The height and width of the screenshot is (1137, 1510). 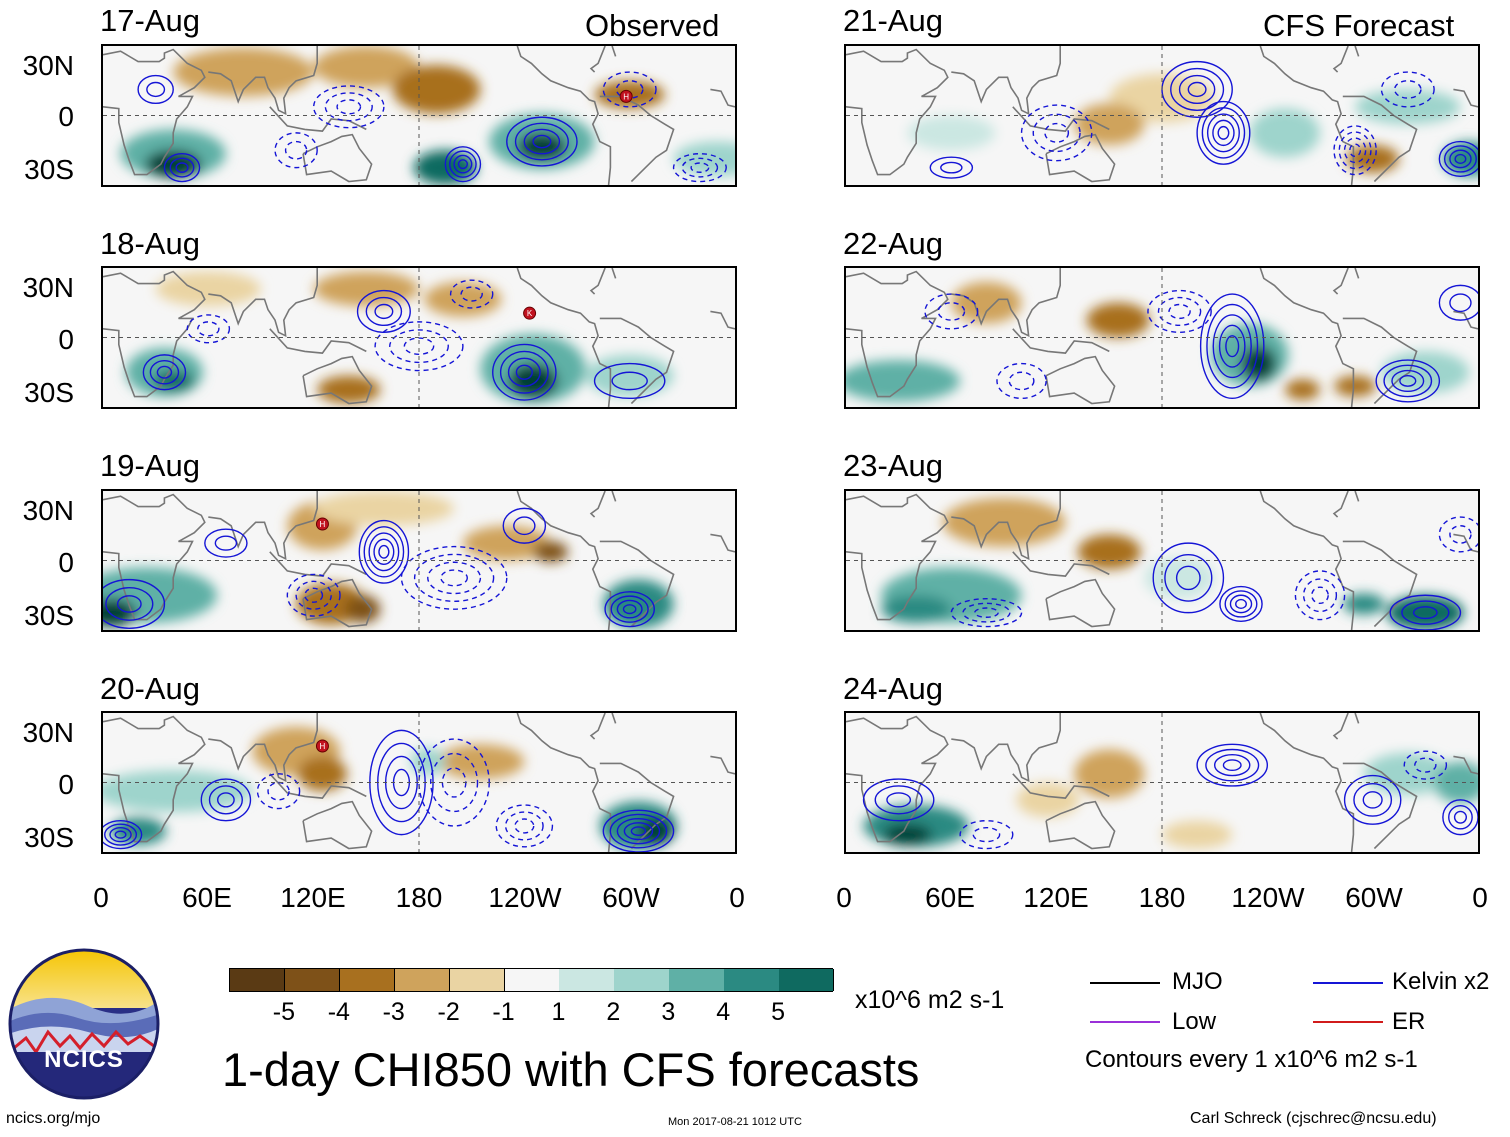 What do you see at coordinates (49, 615) in the screenshot?
I see `lat-label-30s: 30S` at bounding box center [49, 615].